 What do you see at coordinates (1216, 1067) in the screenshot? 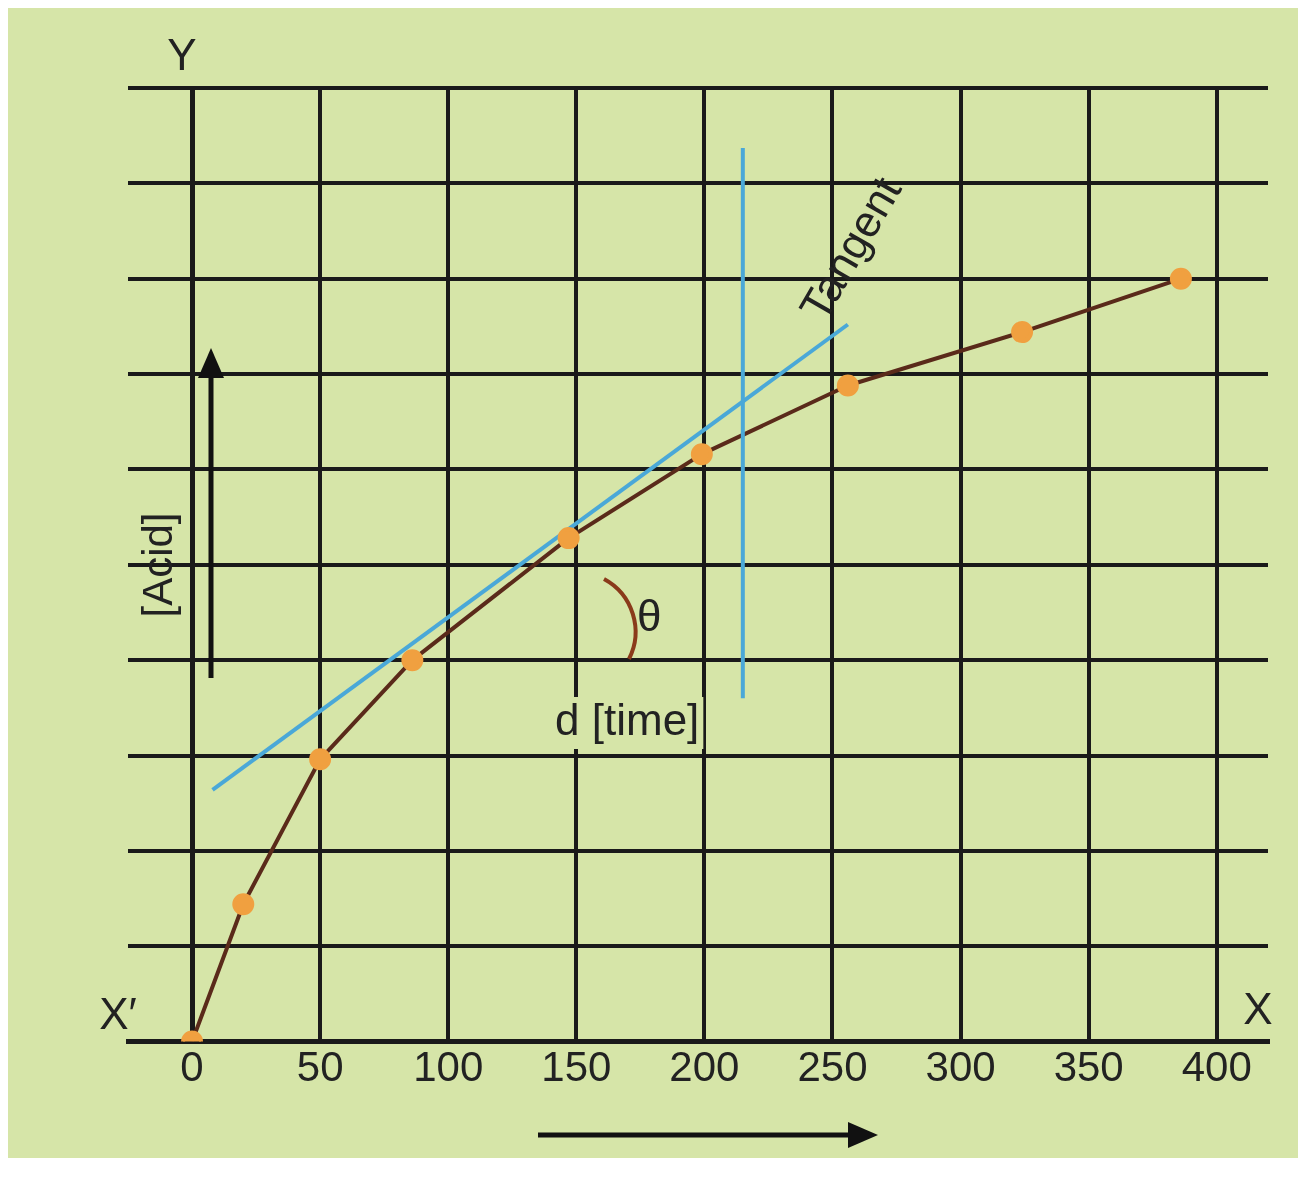
I see `x-tick-label: 400` at bounding box center [1216, 1067].